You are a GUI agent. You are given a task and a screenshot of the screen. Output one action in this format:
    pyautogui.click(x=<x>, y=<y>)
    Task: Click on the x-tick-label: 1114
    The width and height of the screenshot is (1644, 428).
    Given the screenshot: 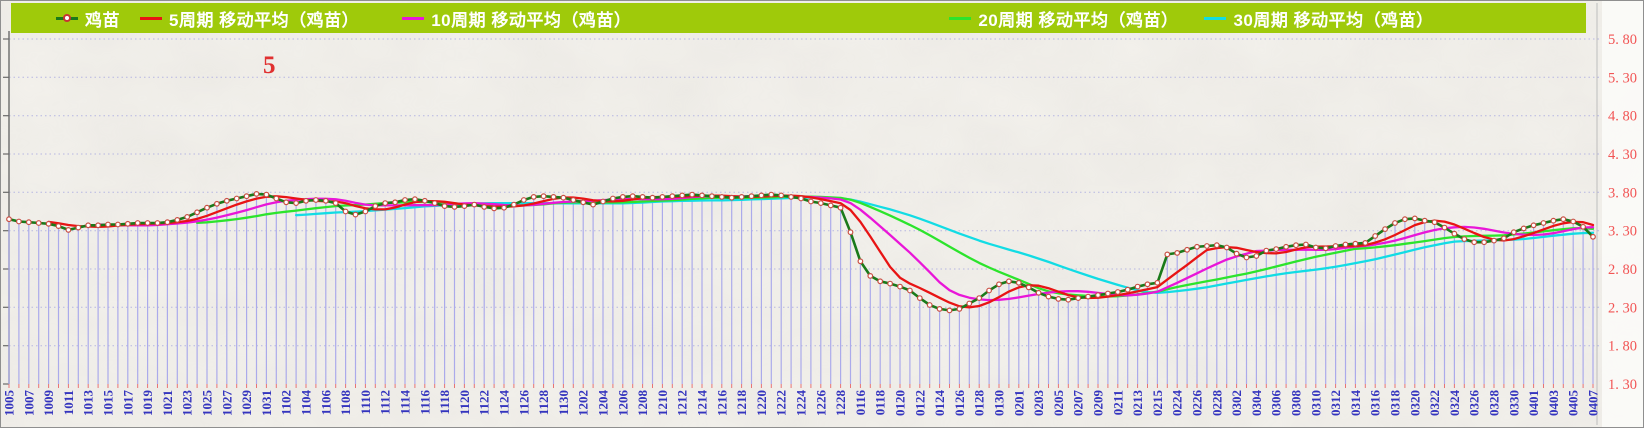 What is the action you would take?
    pyautogui.click(x=405, y=402)
    